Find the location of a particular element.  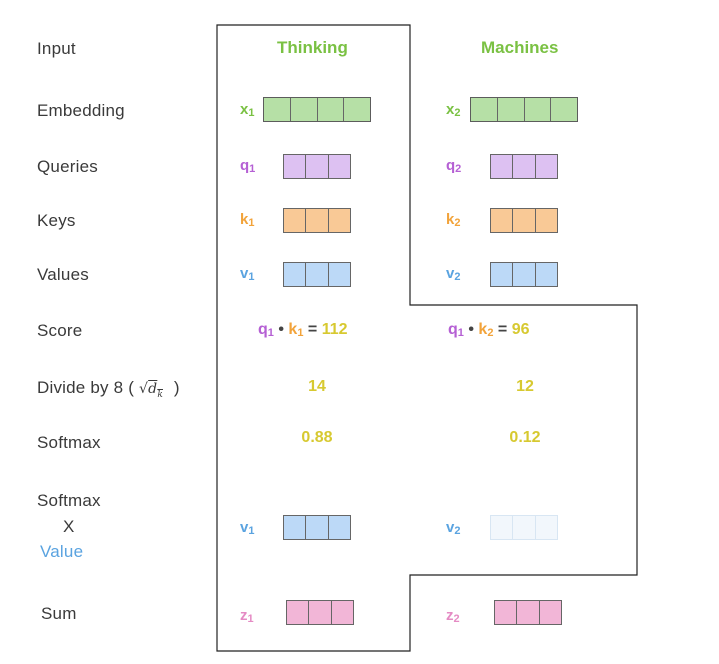

divided-score-2: 12 is located at coordinates (525, 386).